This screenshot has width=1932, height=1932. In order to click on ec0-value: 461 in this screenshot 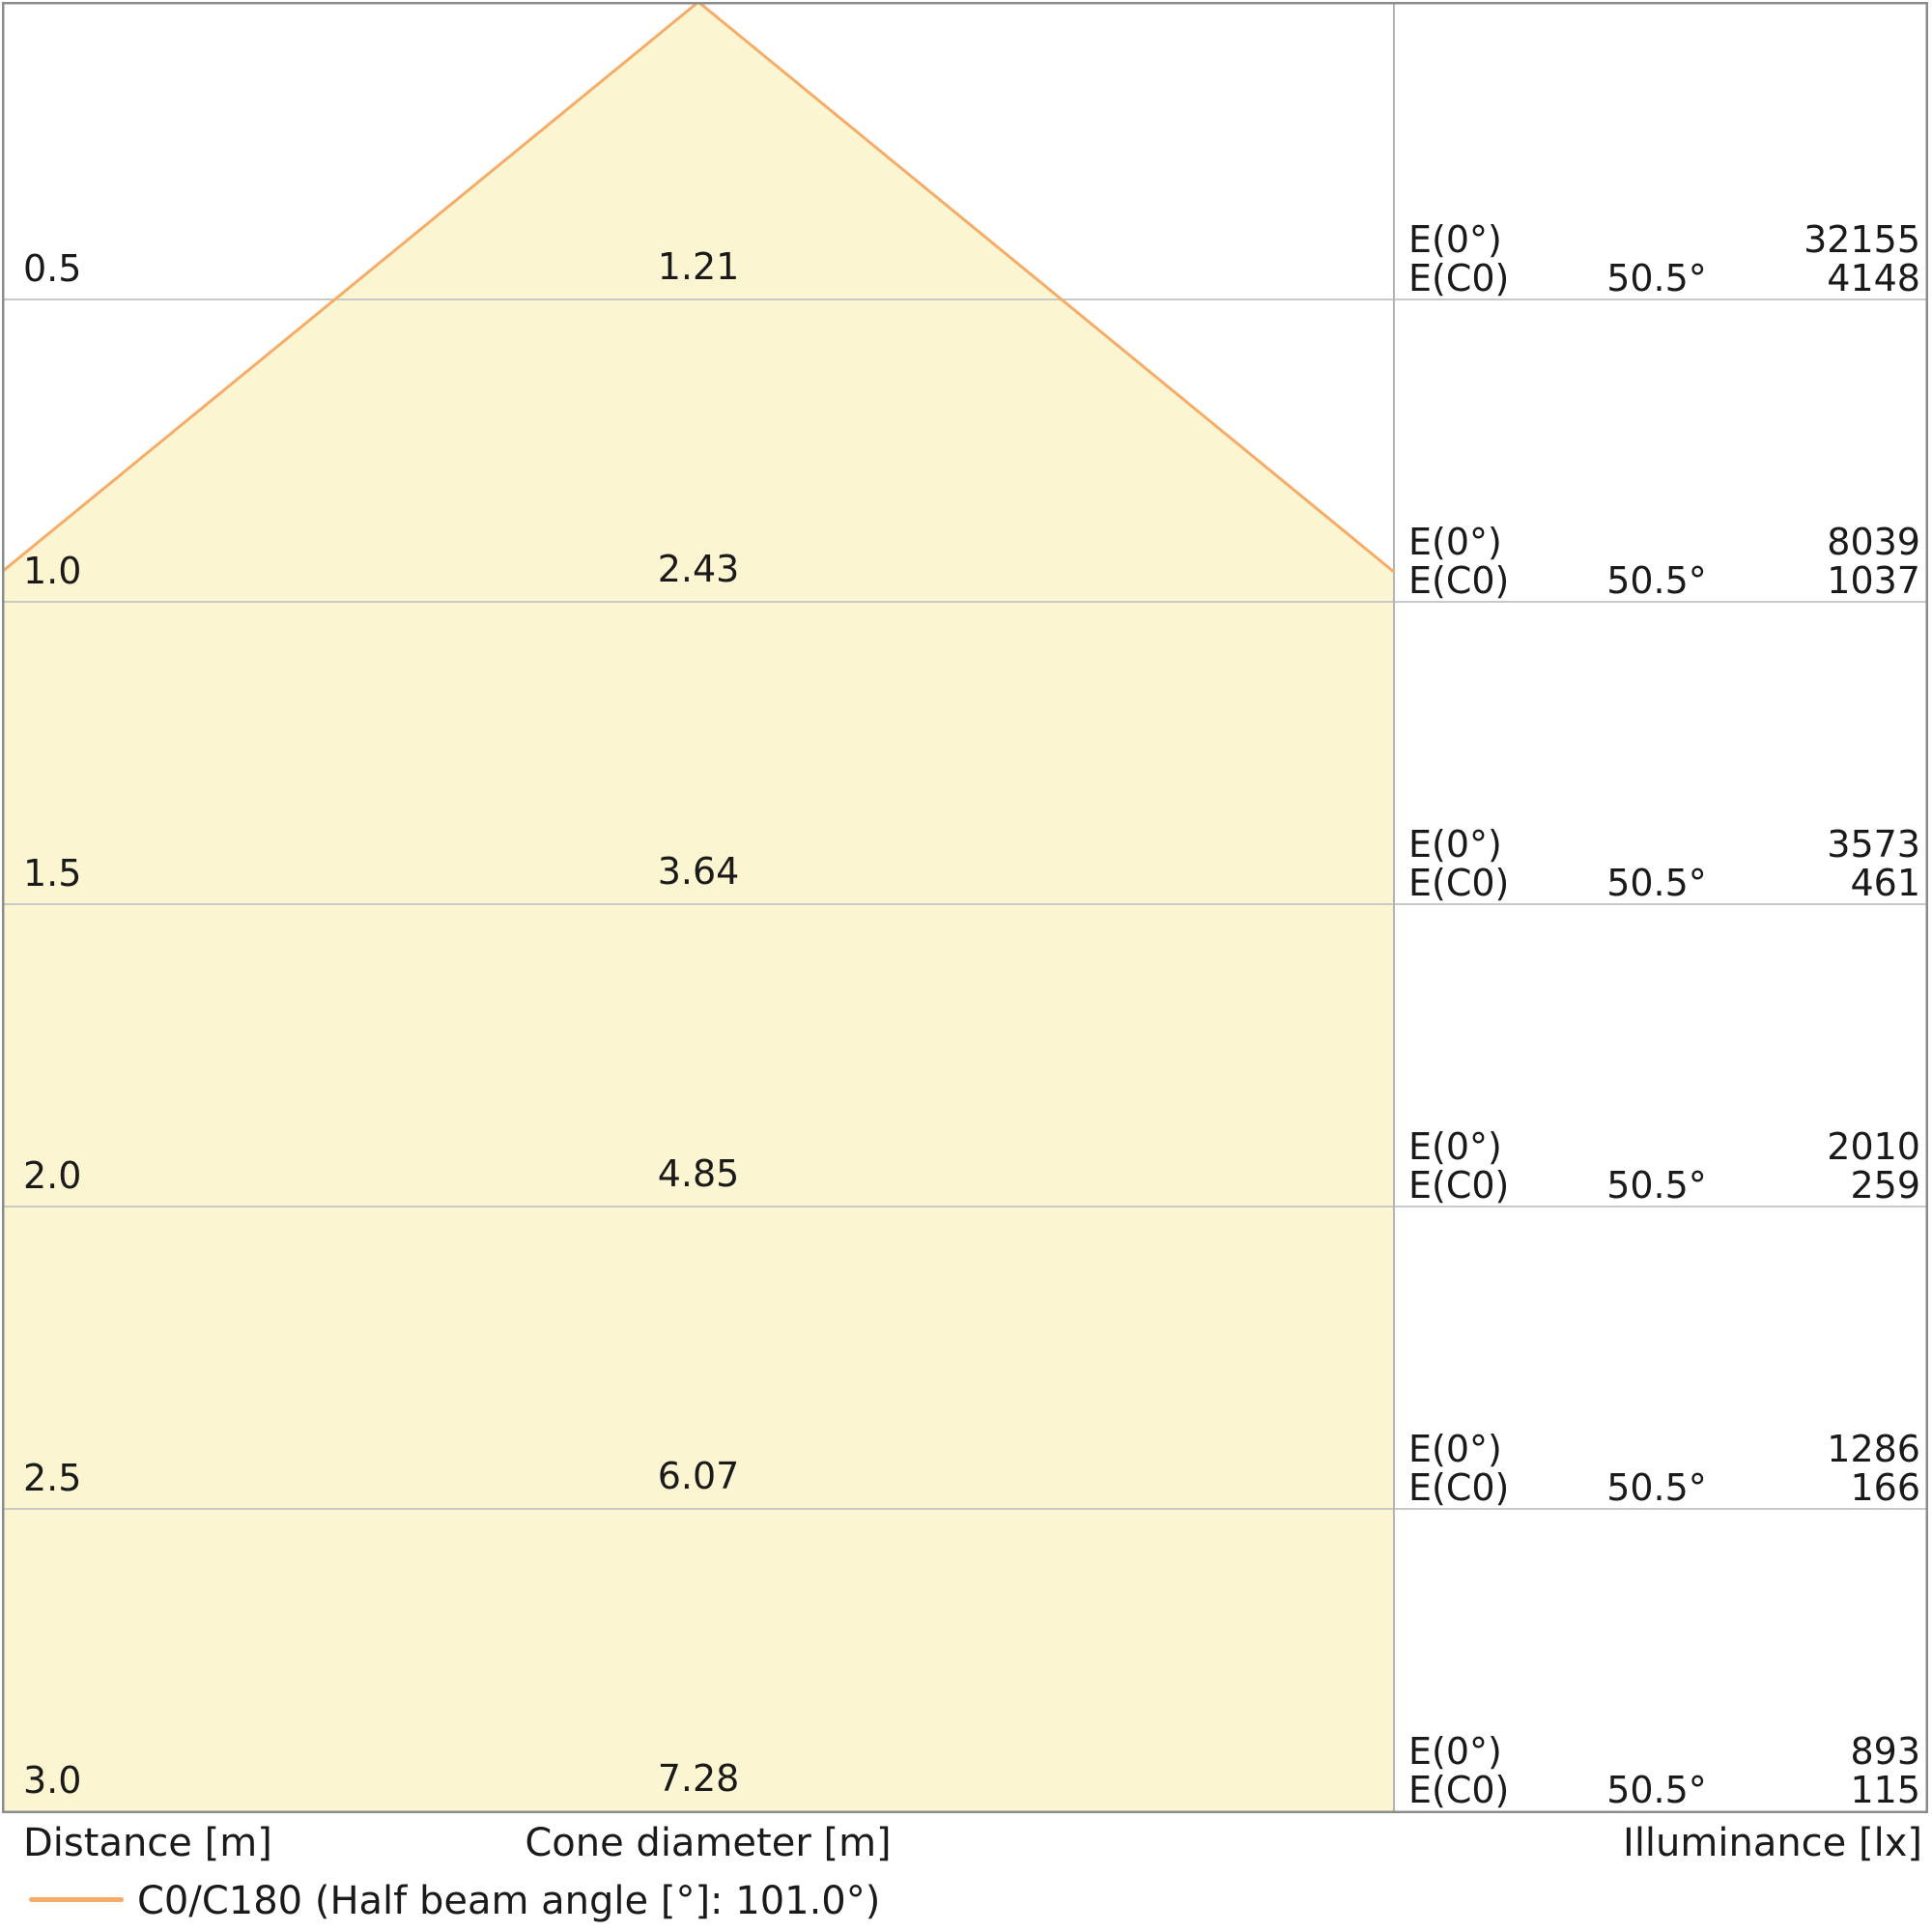, I will do `click(1885, 883)`.